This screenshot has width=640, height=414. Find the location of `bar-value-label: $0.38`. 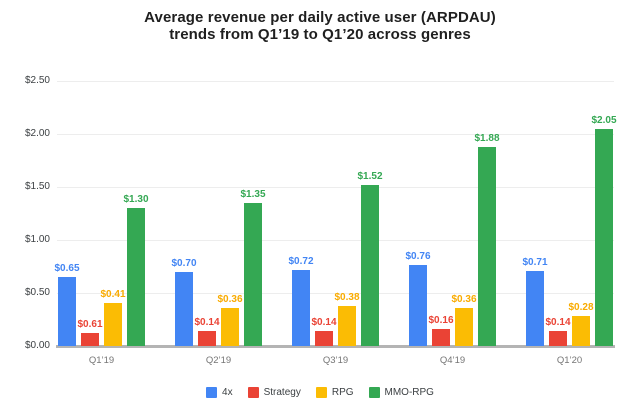

bar-value-label: $0.38 is located at coordinates (347, 297).